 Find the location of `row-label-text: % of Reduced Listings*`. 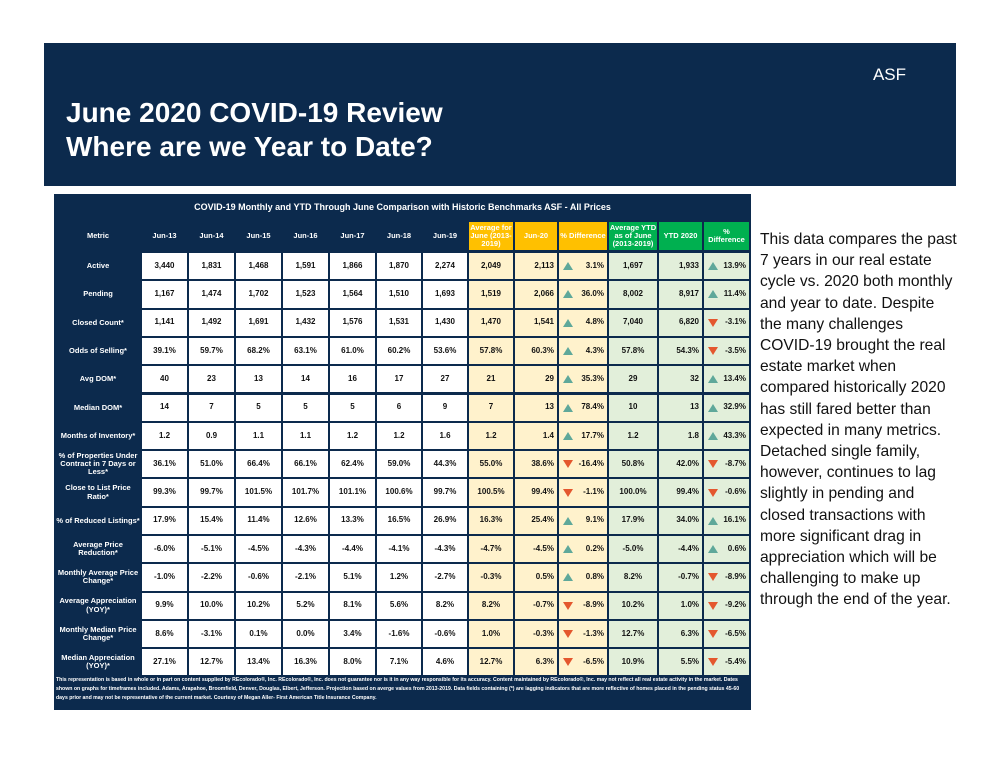

row-label-text: % of Reduced Listings* is located at coordinates (98, 520).